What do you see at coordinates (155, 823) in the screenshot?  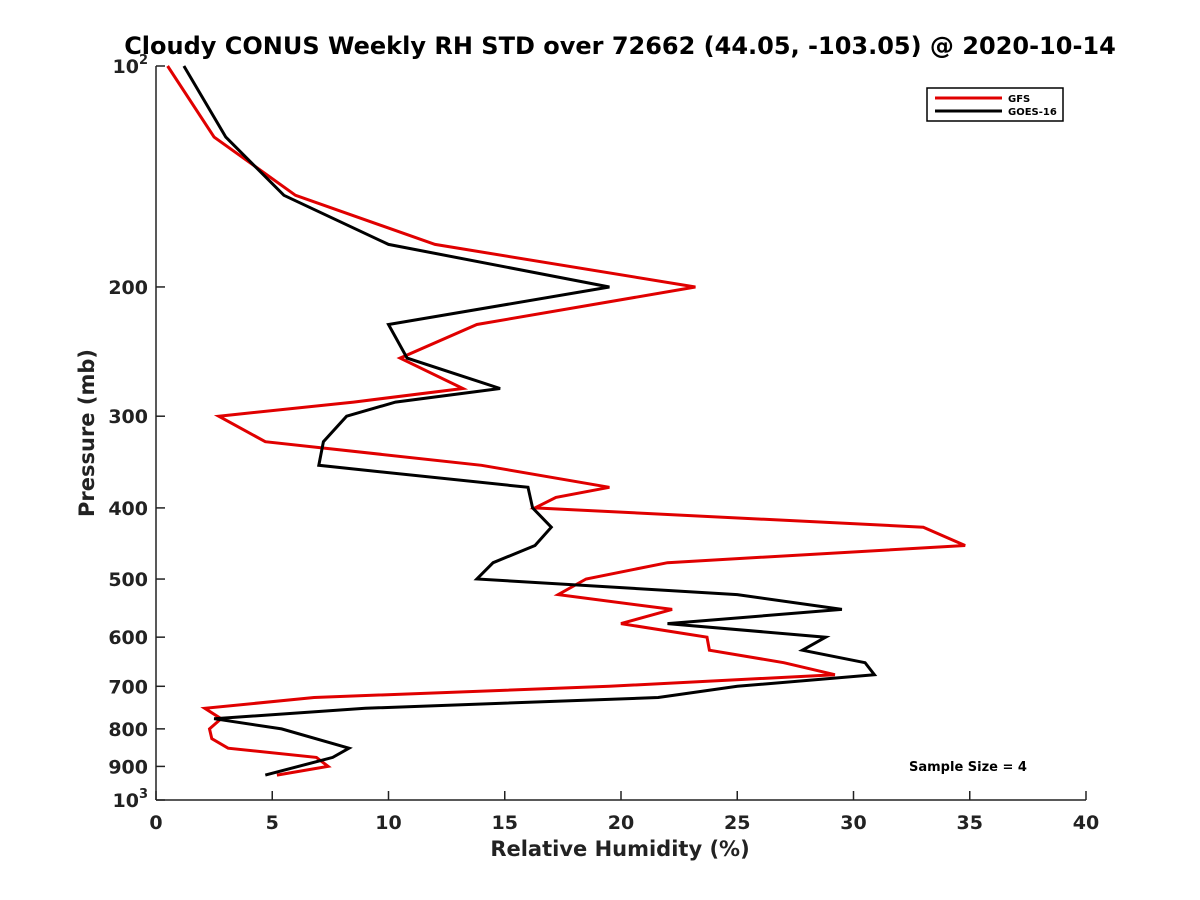 I see `x-tick-label: 0` at bounding box center [155, 823].